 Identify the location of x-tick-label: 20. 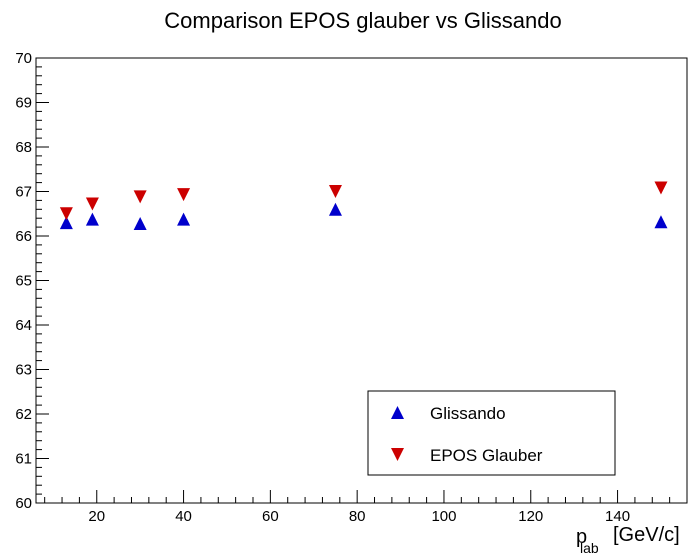
(96, 516).